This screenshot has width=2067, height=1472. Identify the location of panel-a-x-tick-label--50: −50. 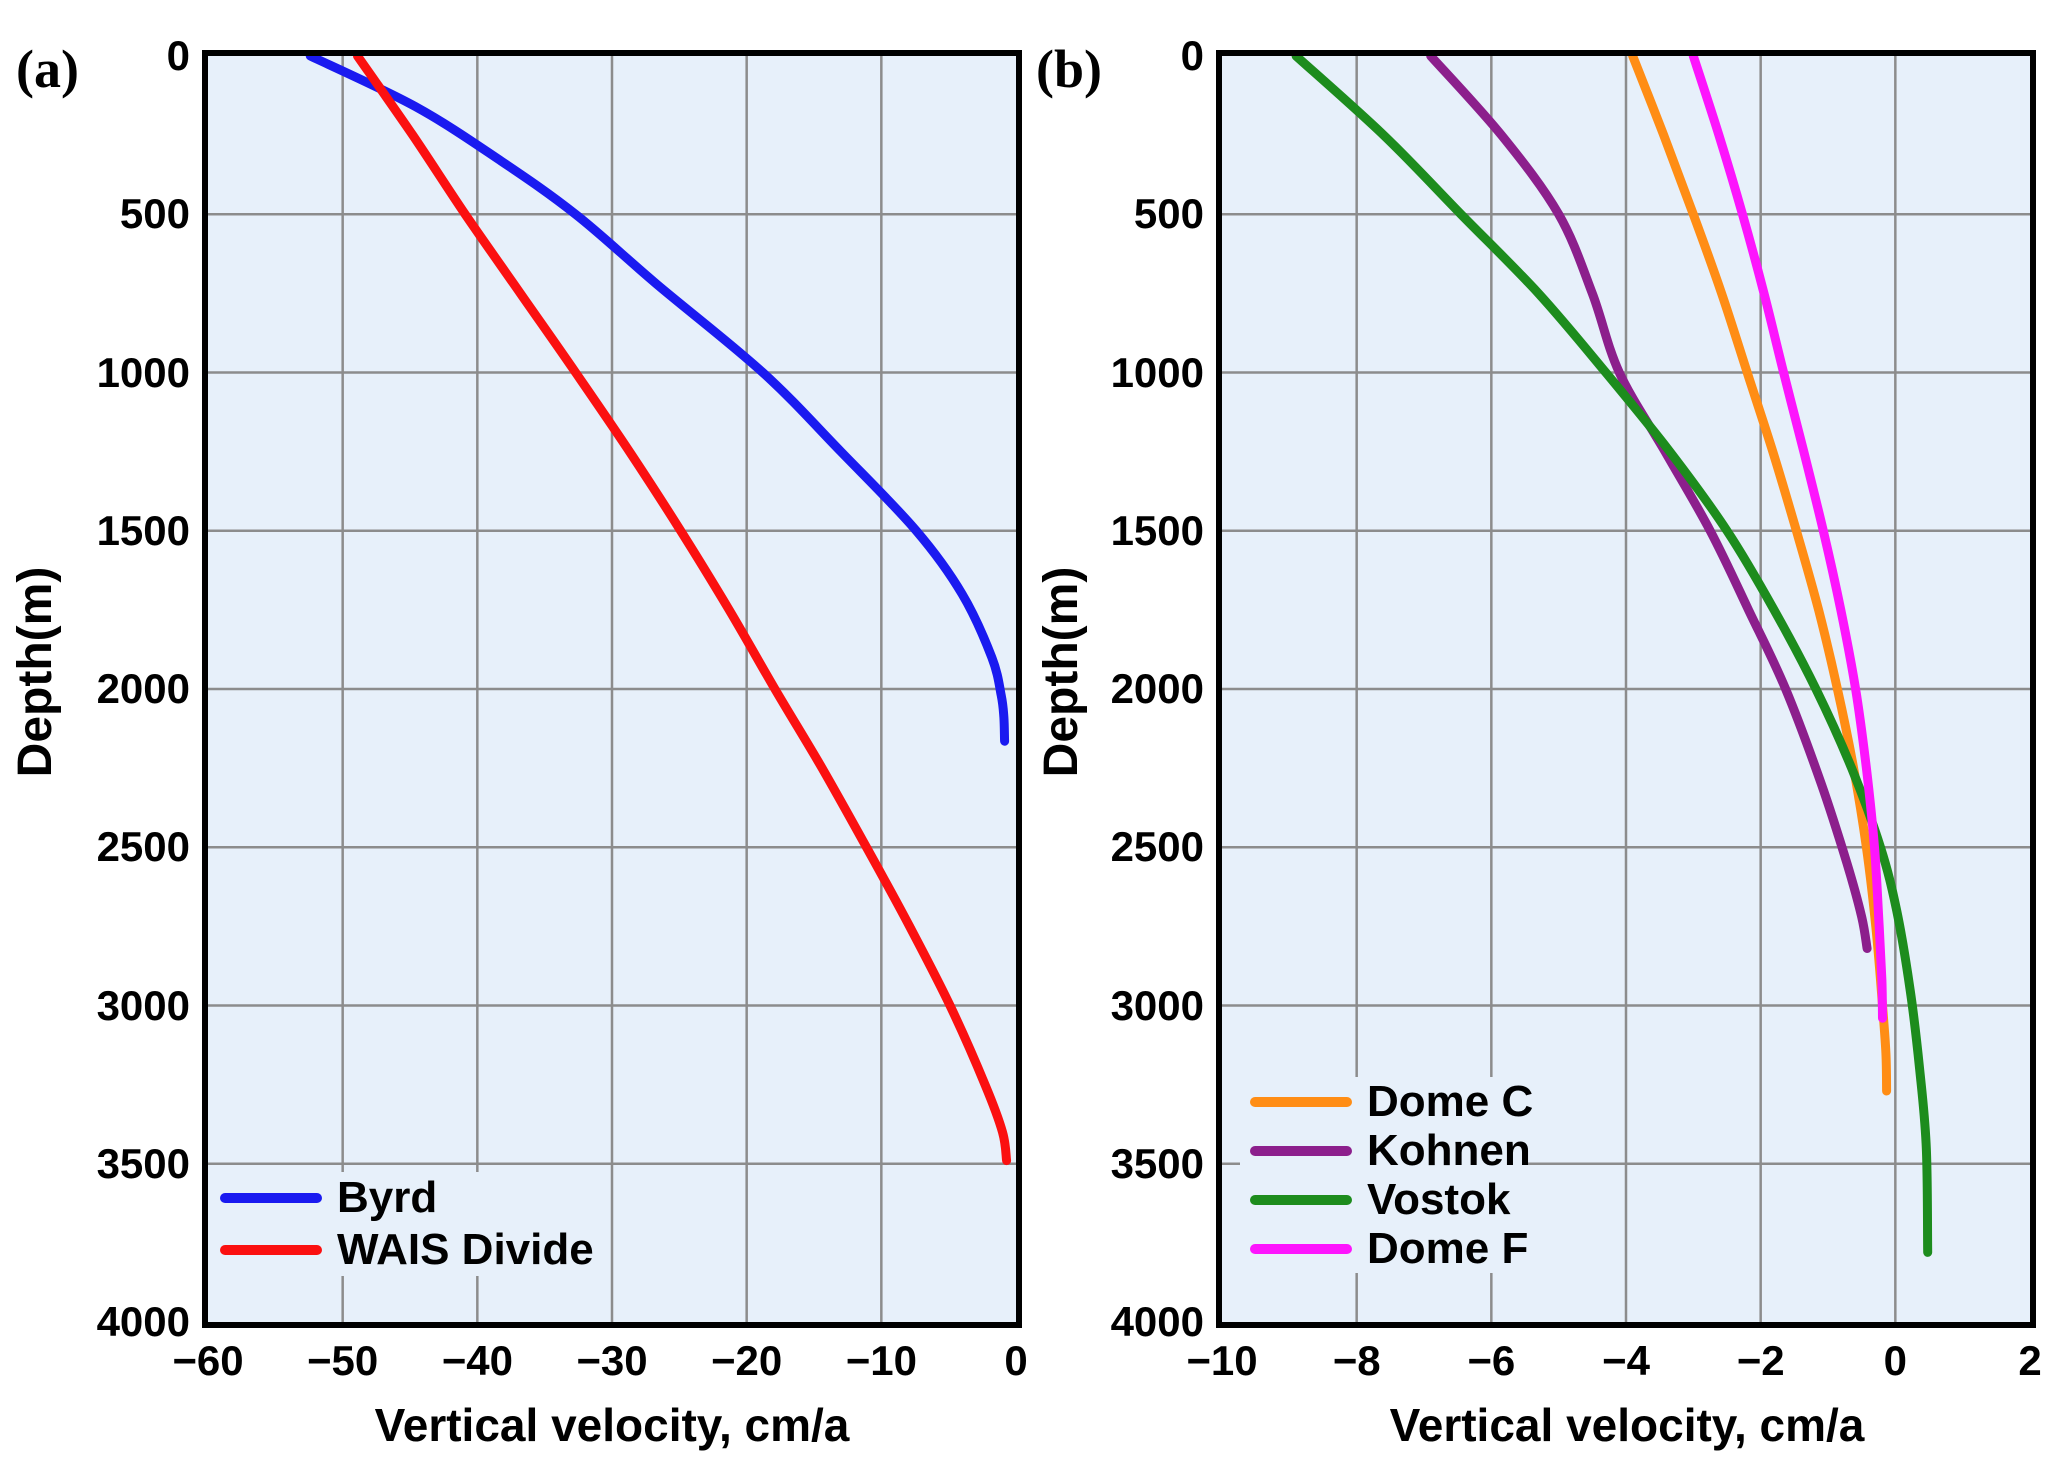
(343, 1360).